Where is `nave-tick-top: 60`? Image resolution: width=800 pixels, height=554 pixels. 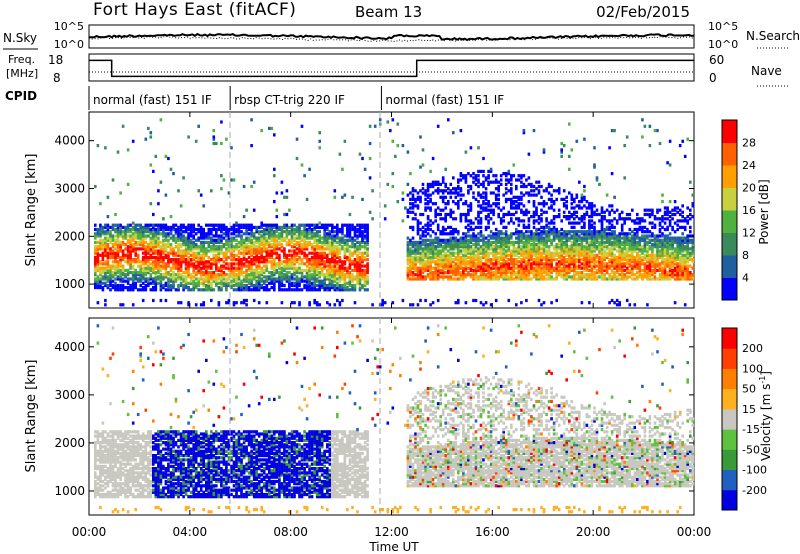 nave-tick-top: 60 is located at coordinates (716, 60).